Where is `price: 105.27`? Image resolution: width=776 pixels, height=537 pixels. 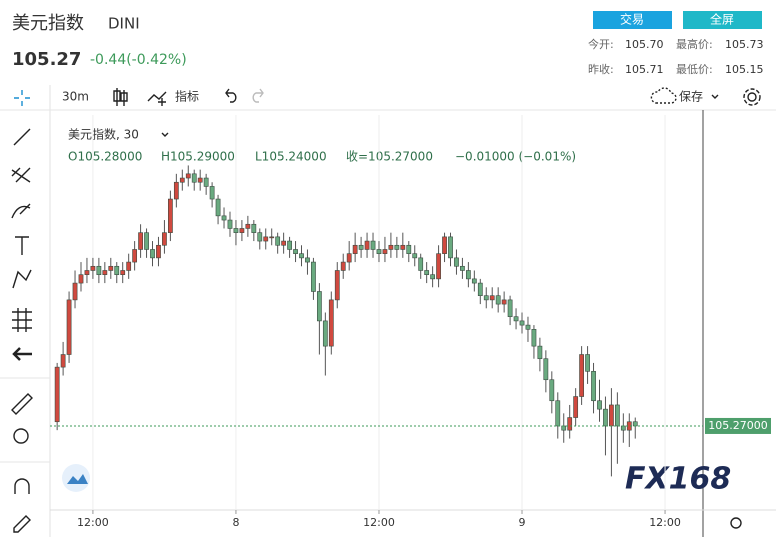
price: 105.27 is located at coordinates (46, 59).